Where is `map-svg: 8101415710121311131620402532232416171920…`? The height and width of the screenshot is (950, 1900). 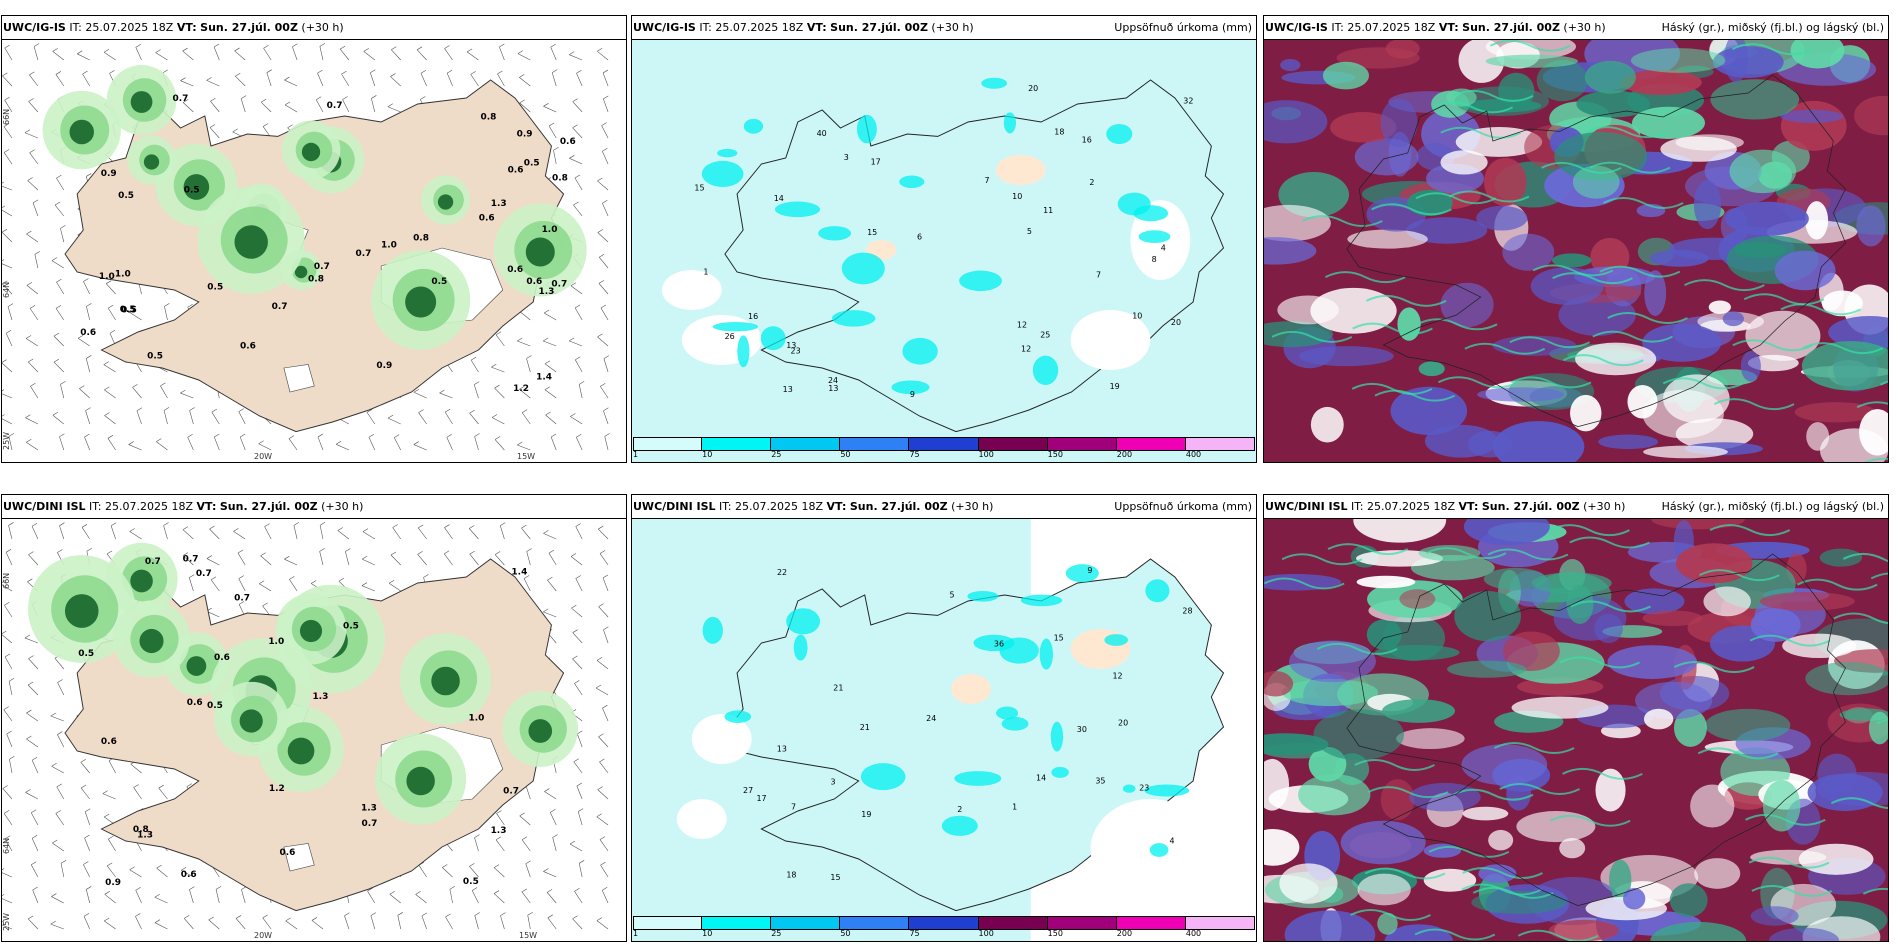 map-svg: 8101415710121311131620402532232416171920… is located at coordinates (944, 251).